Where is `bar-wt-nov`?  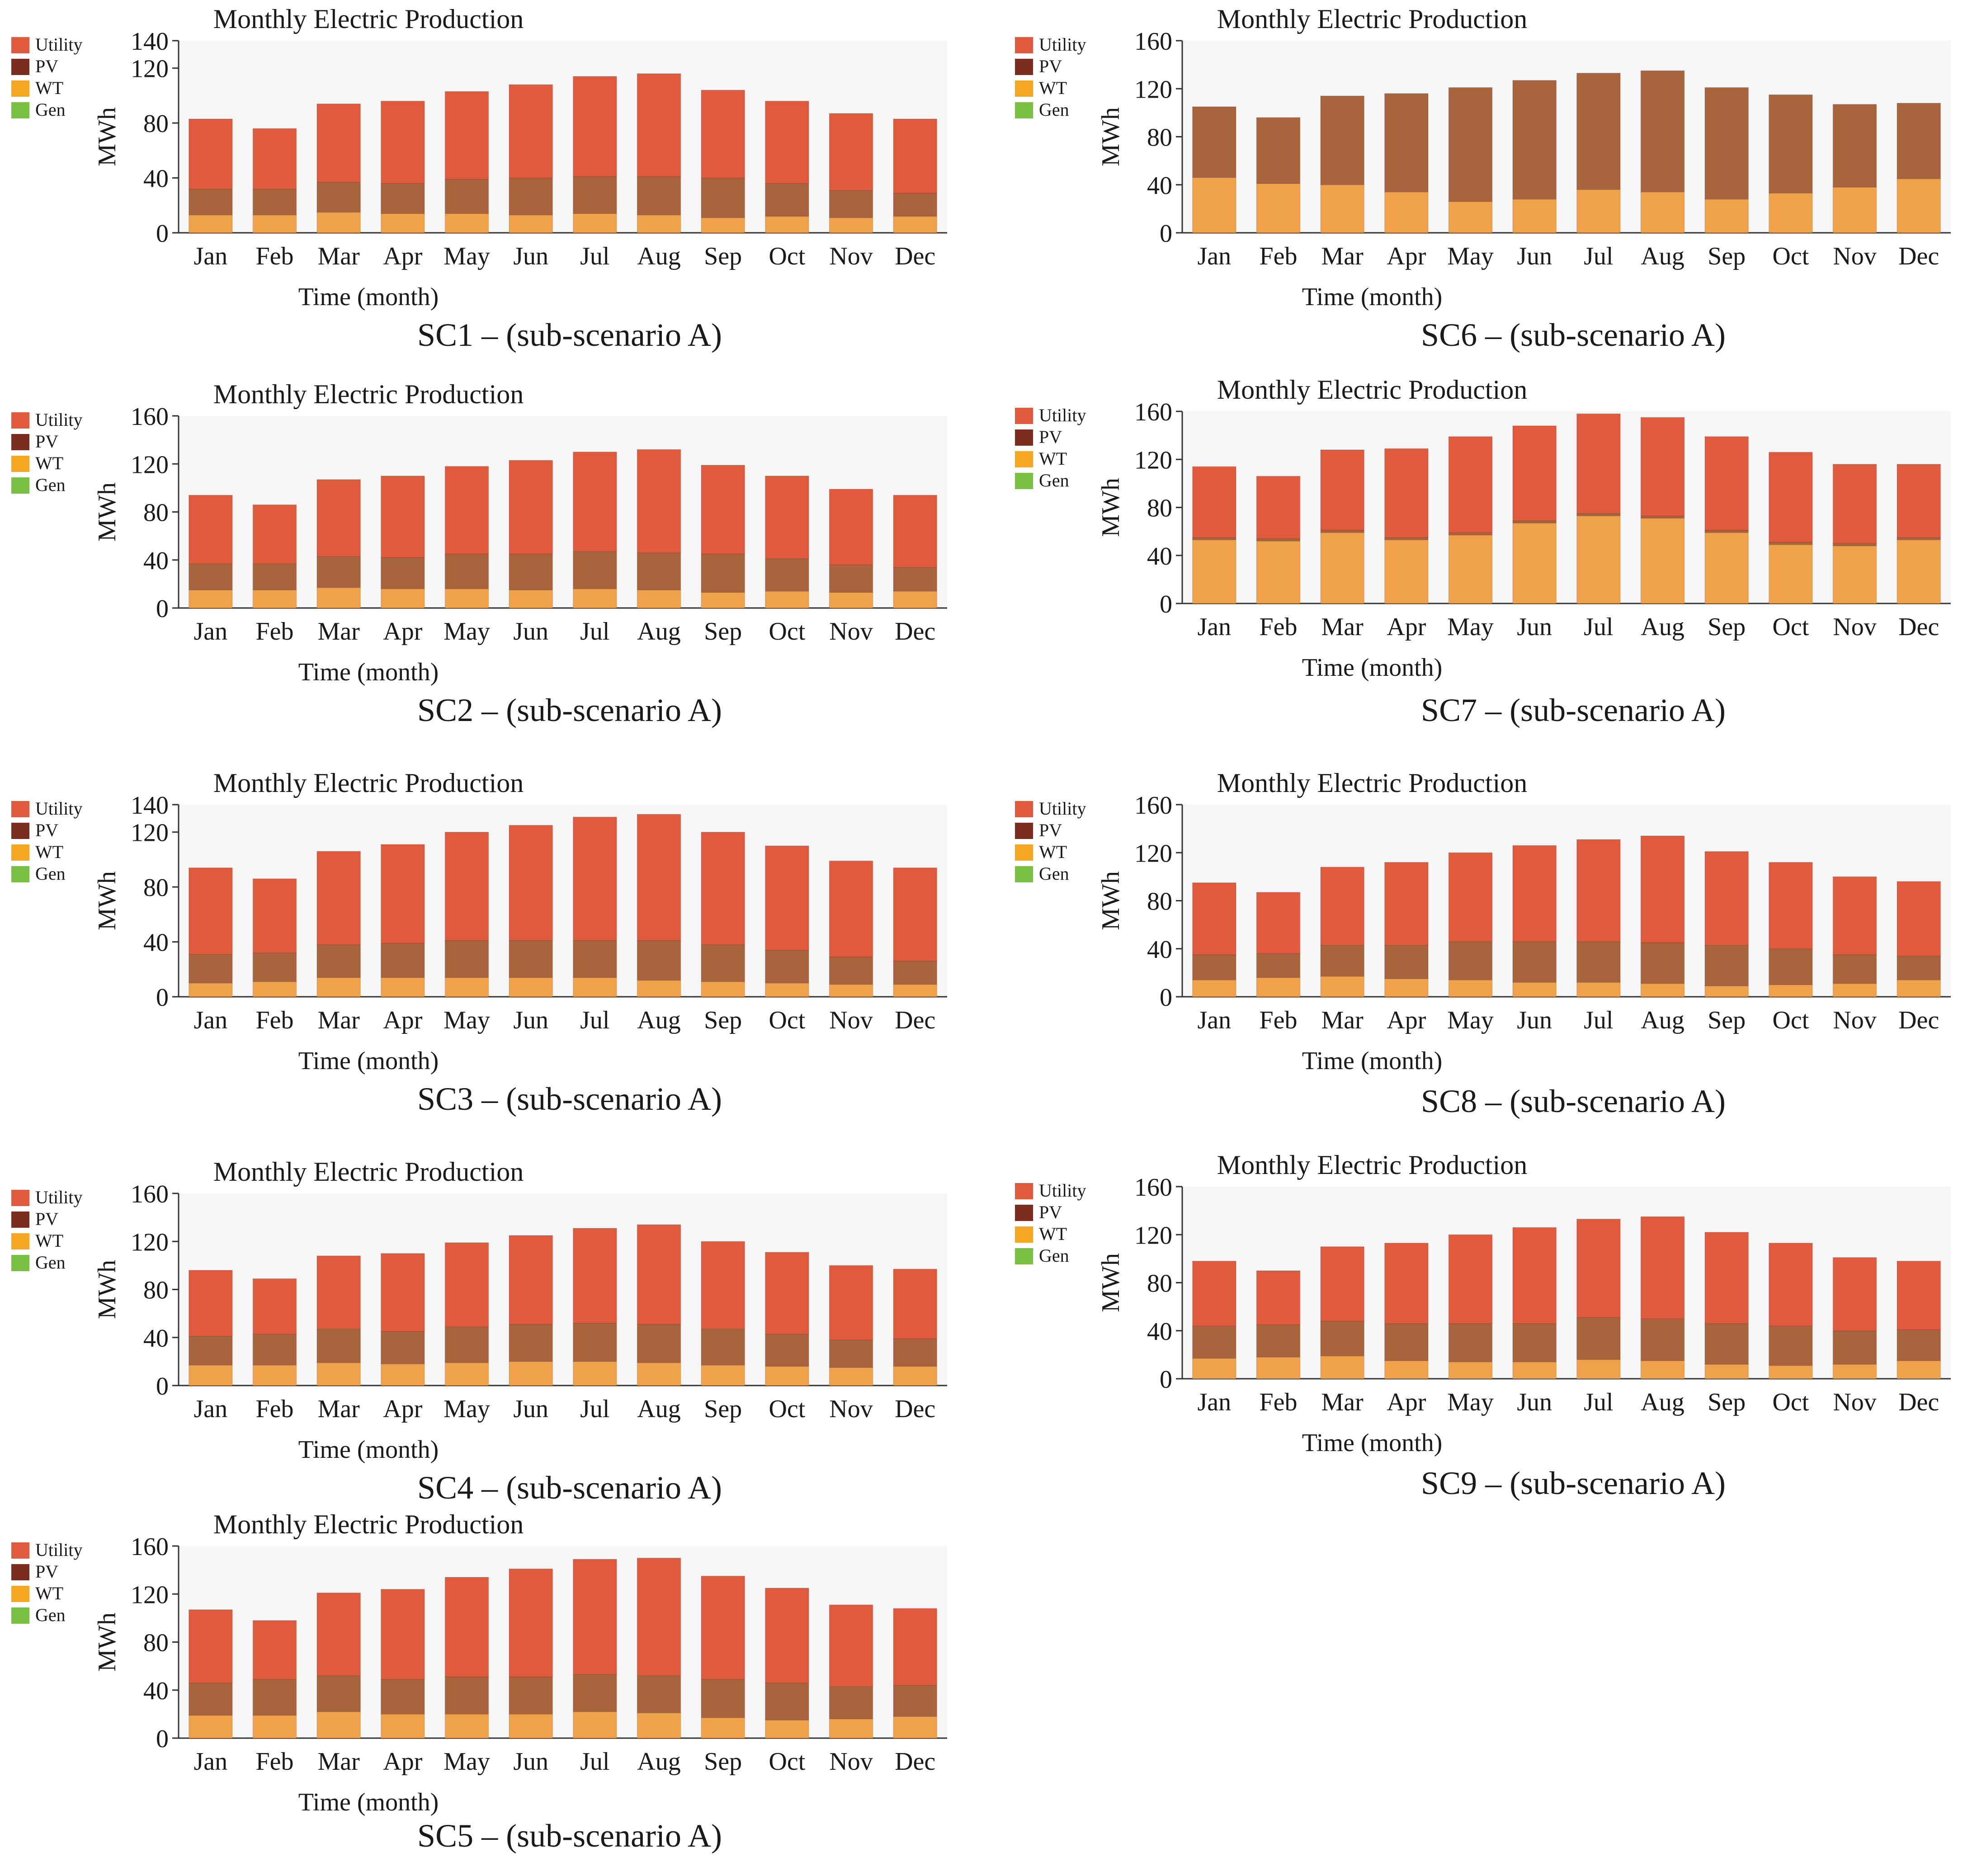 bar-wt-nov is located at coordinates (1855, 574).